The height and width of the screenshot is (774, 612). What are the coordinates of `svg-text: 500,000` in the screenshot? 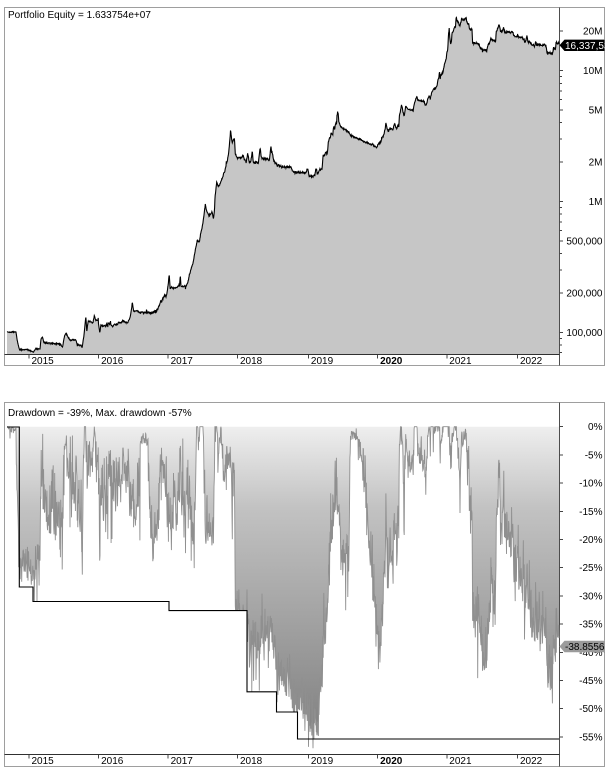 It's located at (584, 241).